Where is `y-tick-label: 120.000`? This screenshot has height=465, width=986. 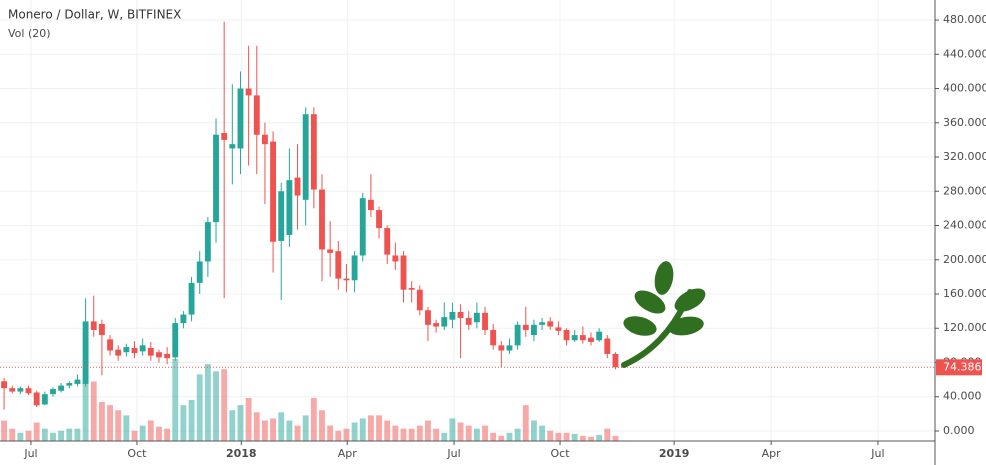 y-tick-label: 120.000 is located at coordinates (964, 327).